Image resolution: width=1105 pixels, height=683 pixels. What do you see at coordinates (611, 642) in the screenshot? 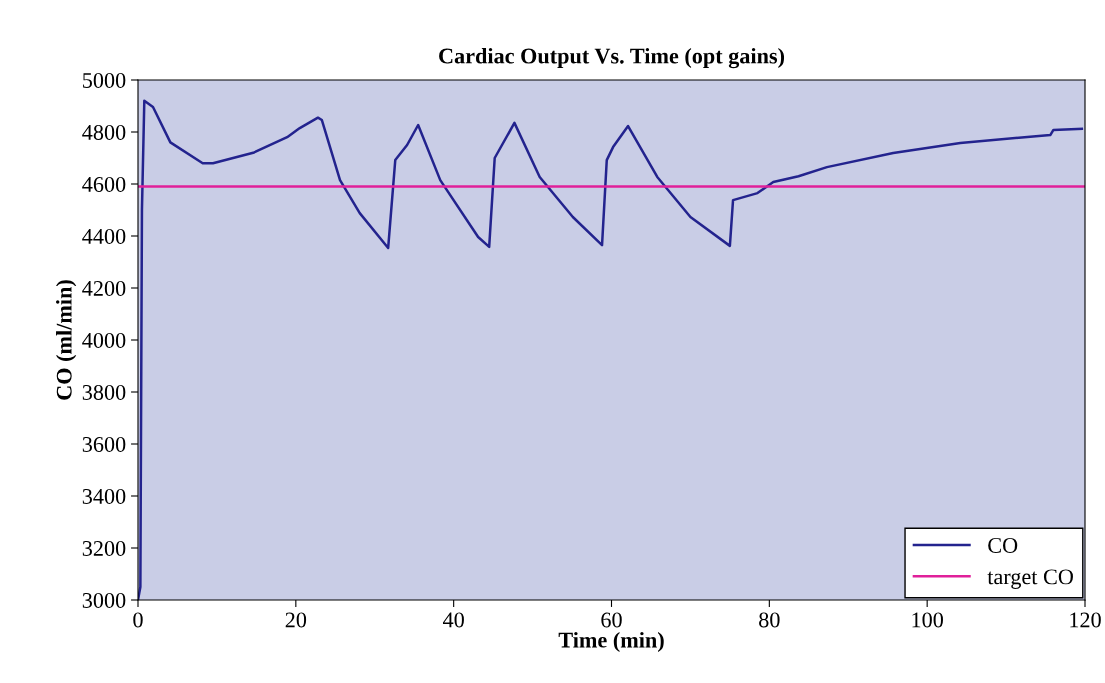
I see `x-axis-title: Time (min)` at bounding box center [611, 642].